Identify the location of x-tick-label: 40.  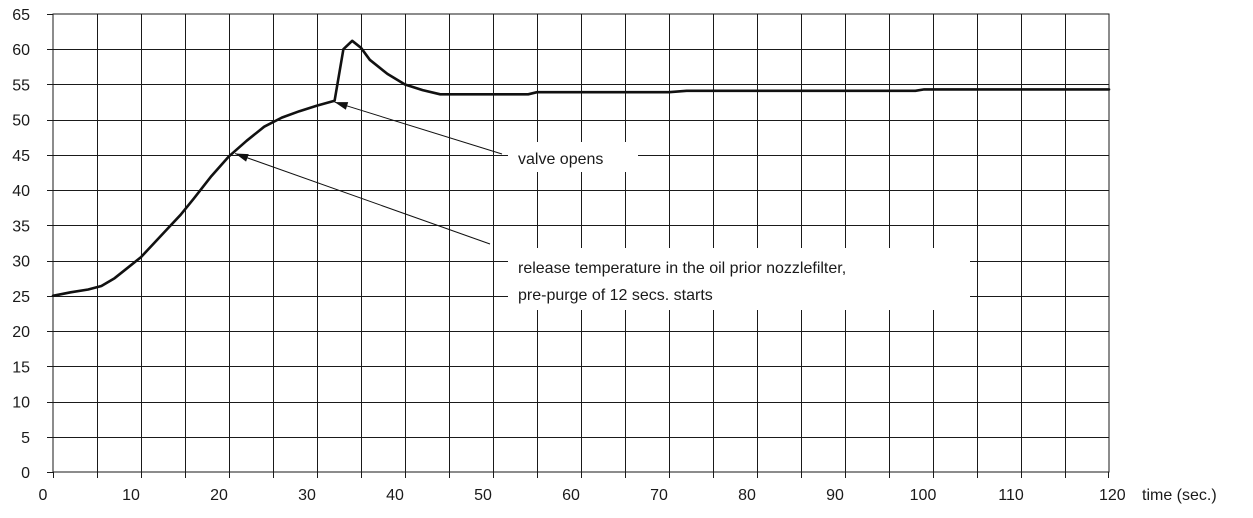
(395, 495).